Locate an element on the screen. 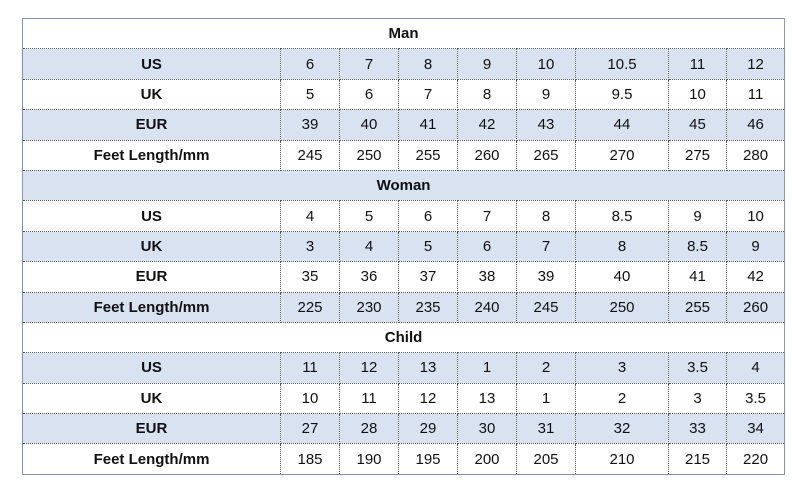 This screenshot has height=493, width=792. size-cell: 46 is located at coordinates (755, 125).